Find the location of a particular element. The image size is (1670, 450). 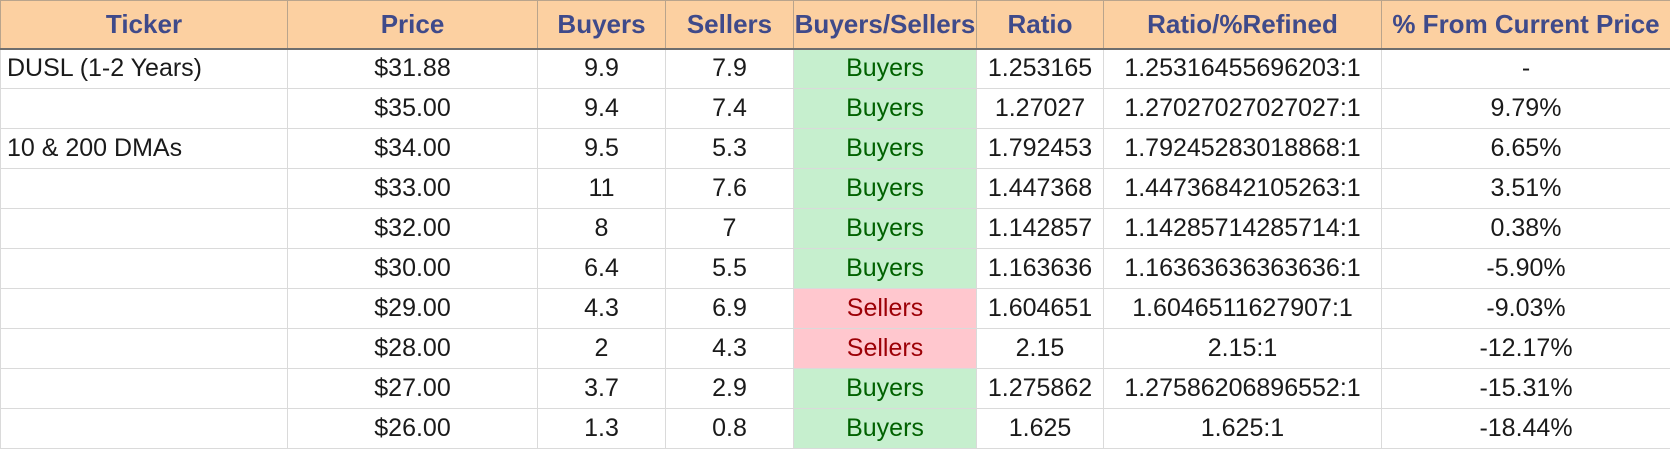

ratio-refined-cell: 1.79245283018868:1 is located at coordinates (1242, 148).